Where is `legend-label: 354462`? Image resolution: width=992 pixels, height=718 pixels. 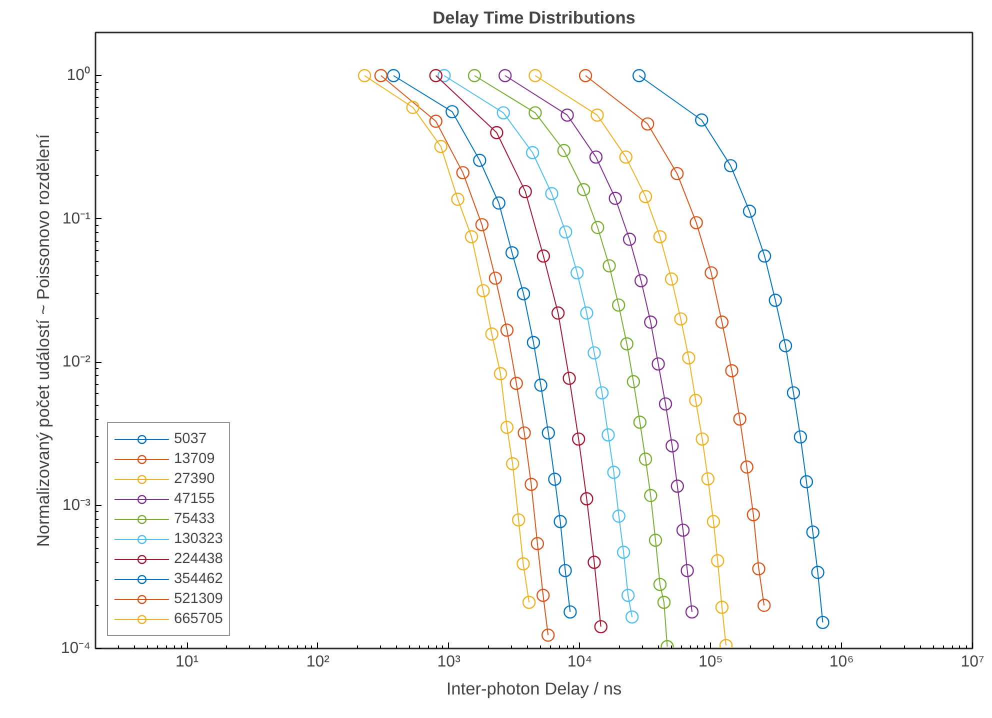 legend-label: 354462 is located at coordinates (198, 579).